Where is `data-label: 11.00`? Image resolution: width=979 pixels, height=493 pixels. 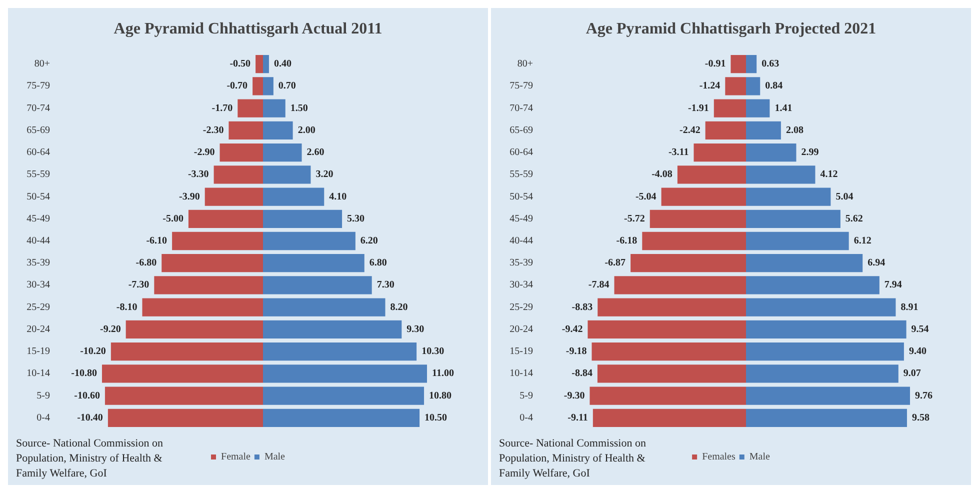
data-label: 11.00 is located at coordinates (443, 374).